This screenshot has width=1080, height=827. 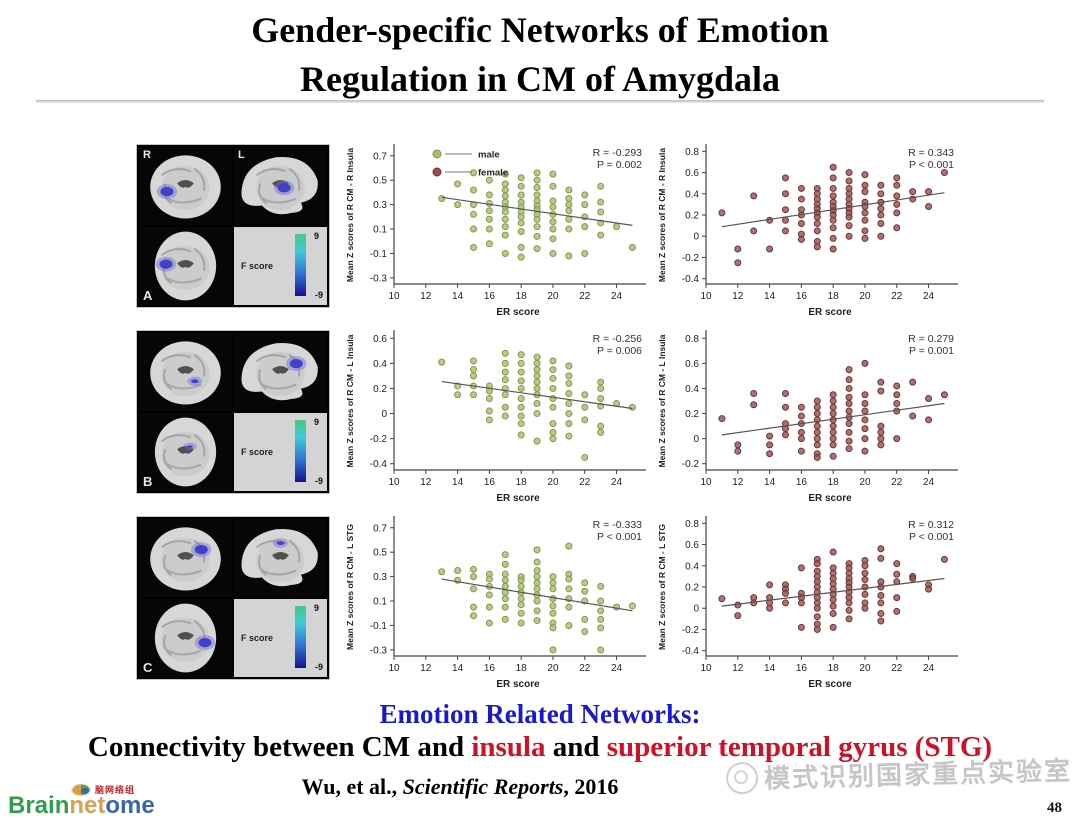 What do you see at coordinates (379, 439) in the screenshot?
I see `svg-text: -0.2` at bounding box center [379, 439].